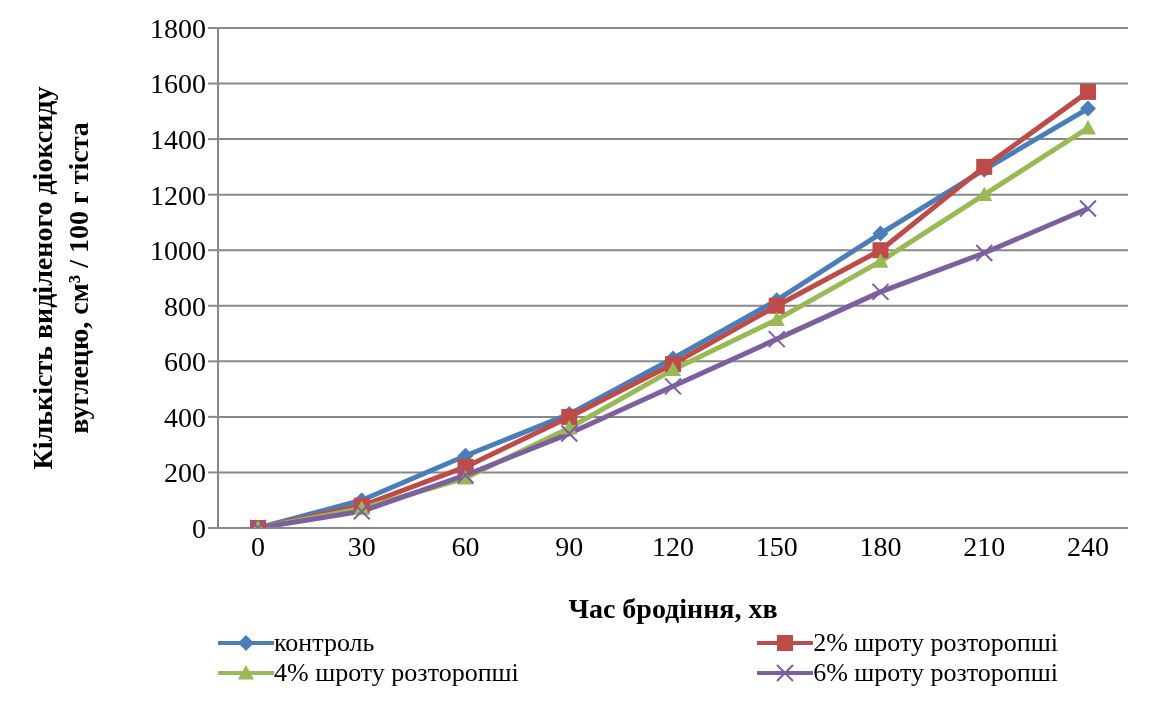 The height and width of the screenshot is (709, 1165). I want to click on x-tick-label: 120, so click(673, 546).